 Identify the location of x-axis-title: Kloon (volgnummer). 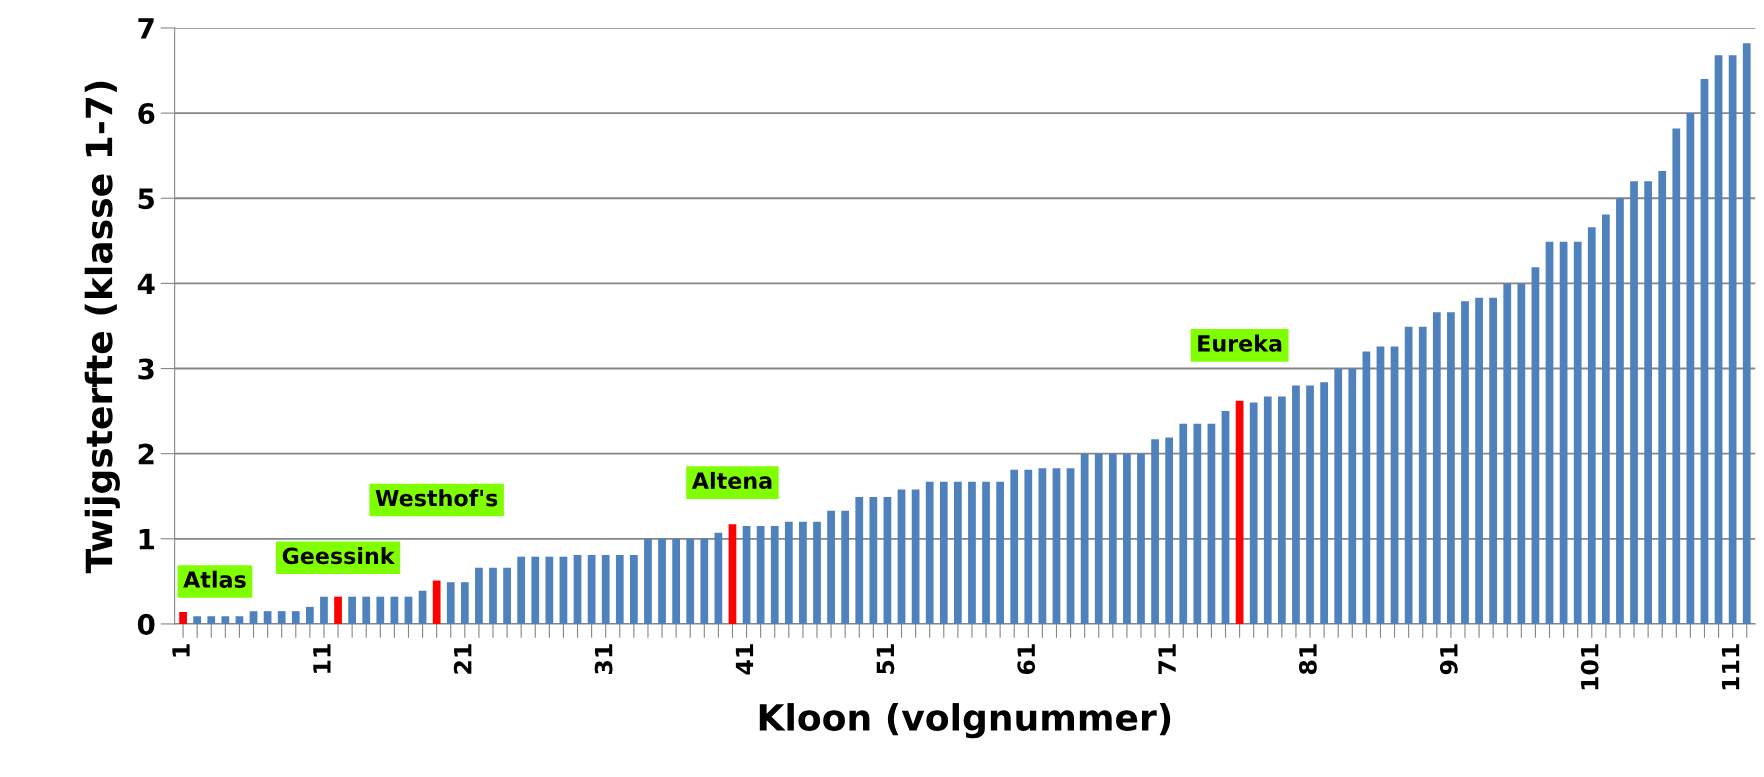
(965, 721).